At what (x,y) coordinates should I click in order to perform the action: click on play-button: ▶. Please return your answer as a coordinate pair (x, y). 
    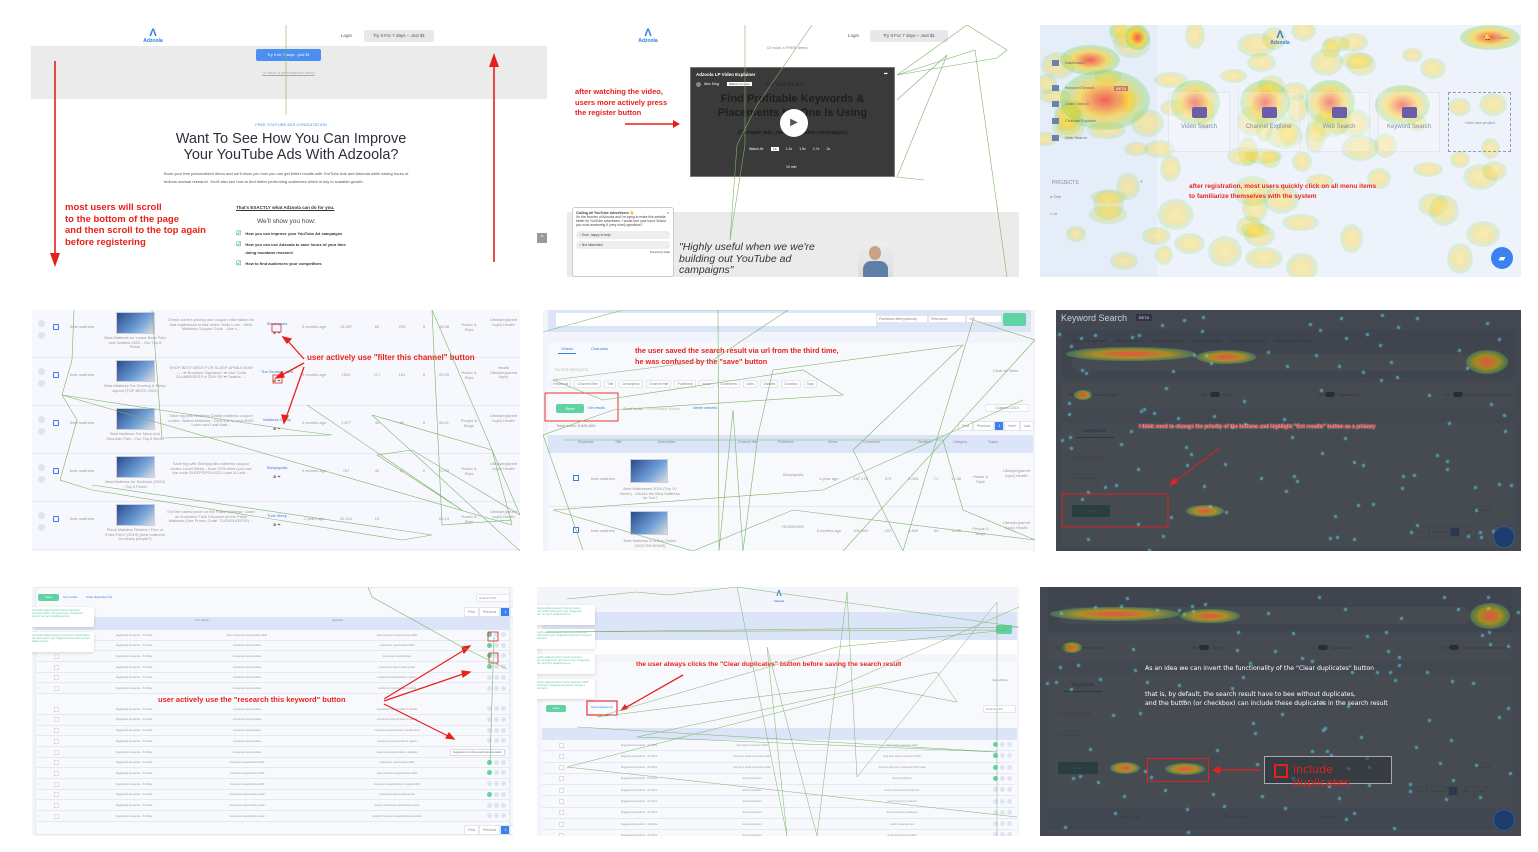
    Looking at the image, I should click on (794, 123).